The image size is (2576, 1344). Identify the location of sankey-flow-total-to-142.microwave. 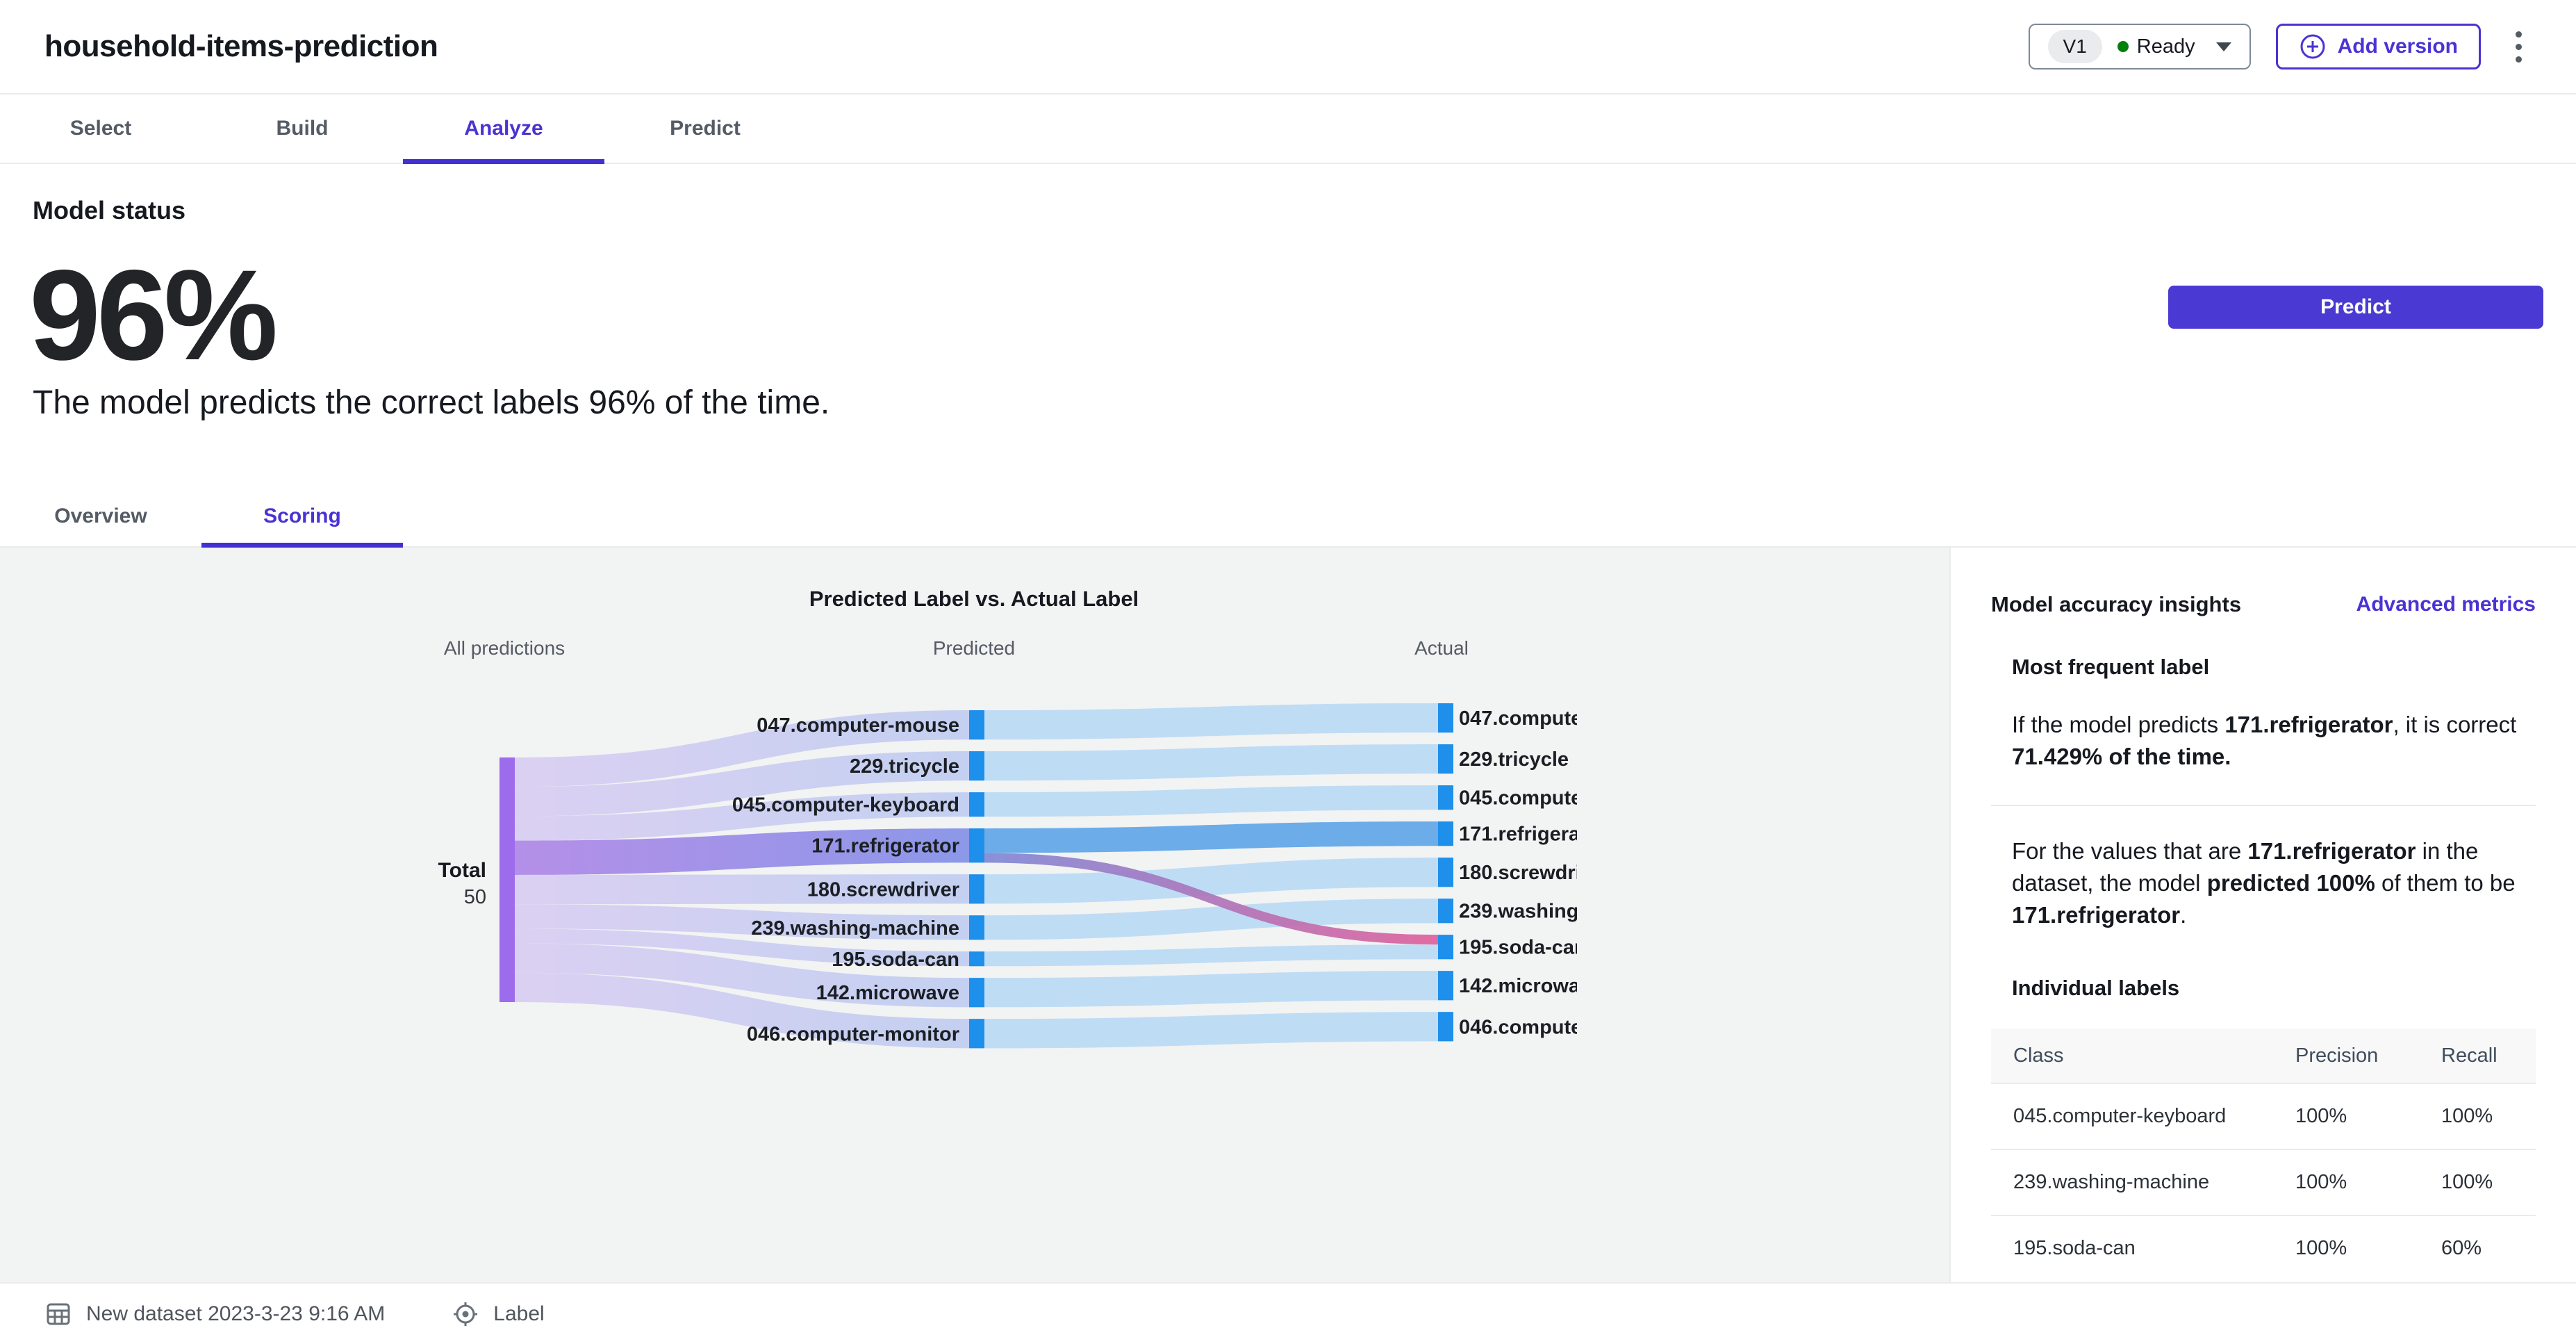
(742, 976).